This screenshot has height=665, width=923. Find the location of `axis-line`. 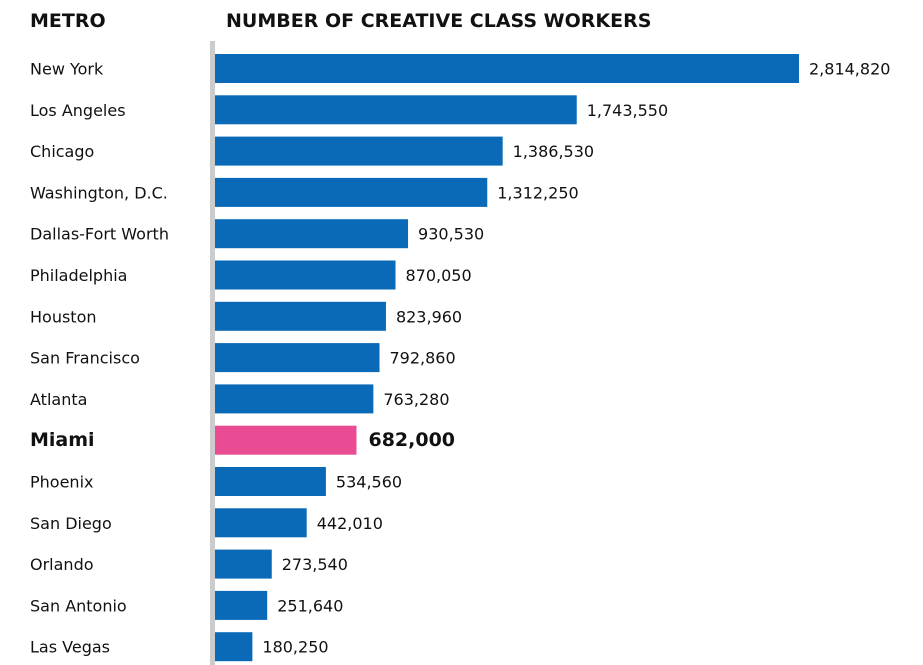

axis-line is located at coordinates (212, 353).